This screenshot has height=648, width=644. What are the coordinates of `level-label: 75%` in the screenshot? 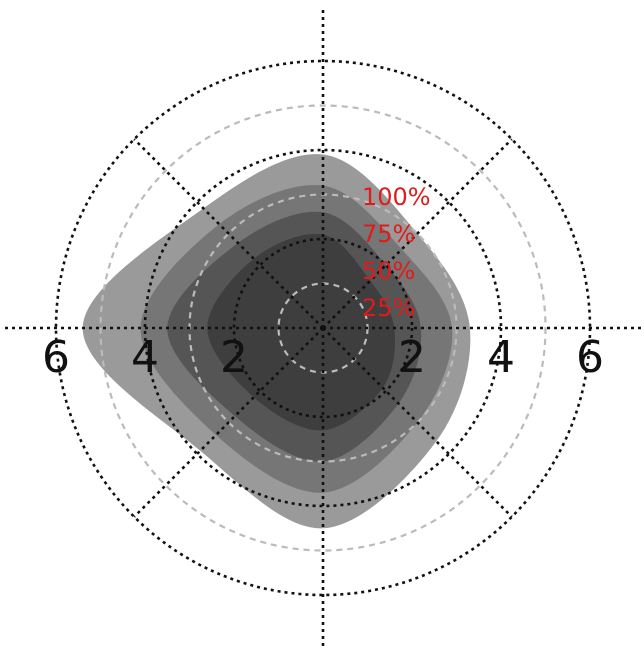 It's located at (388, 234).